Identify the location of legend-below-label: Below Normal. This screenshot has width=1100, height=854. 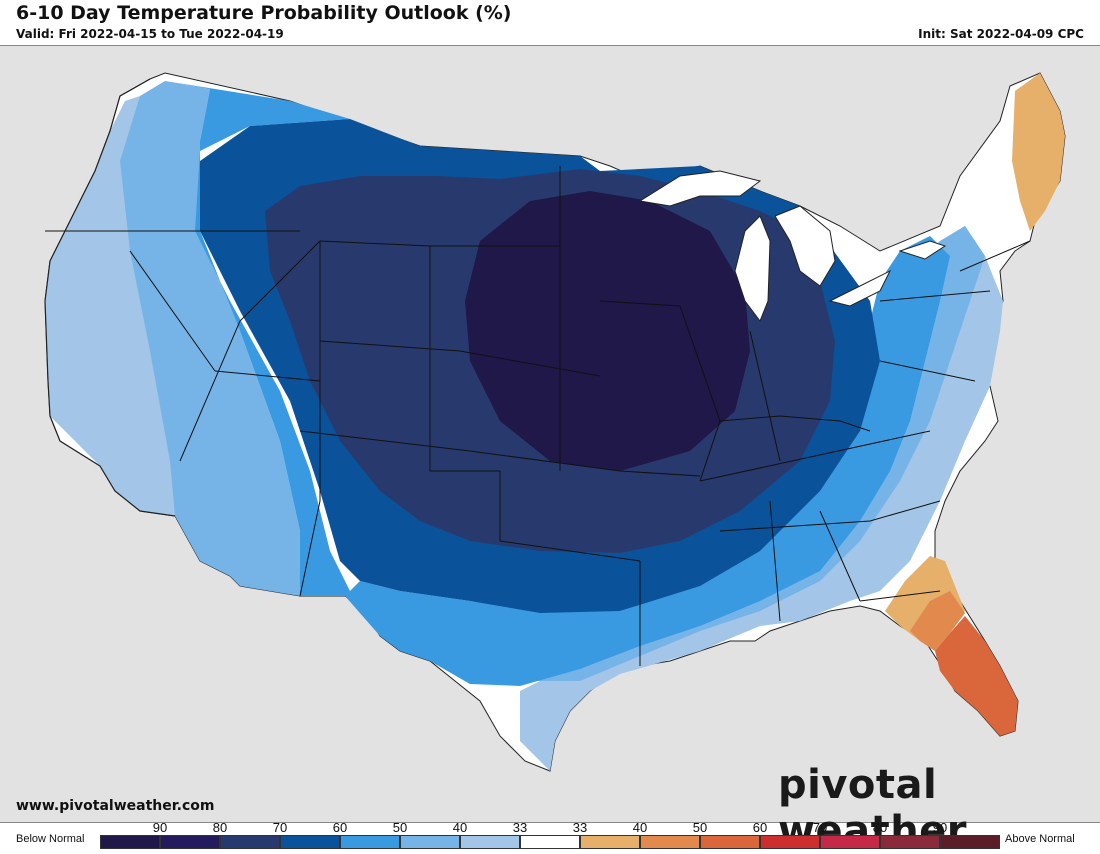
(50, 839).